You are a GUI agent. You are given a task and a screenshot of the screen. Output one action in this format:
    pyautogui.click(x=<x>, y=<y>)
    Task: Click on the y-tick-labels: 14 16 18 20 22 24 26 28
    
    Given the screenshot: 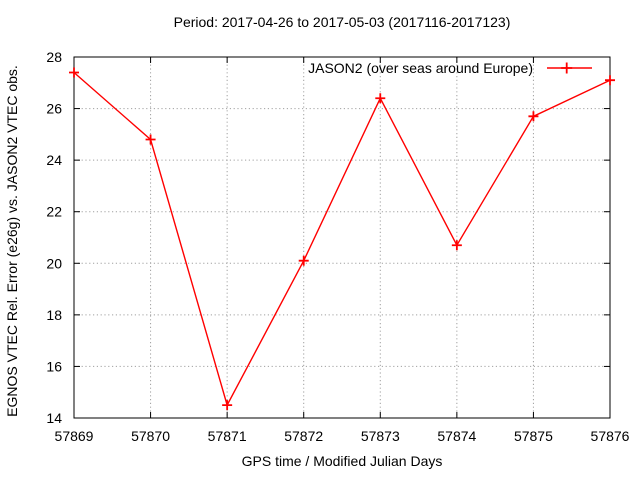 What is the action you would take?
    pyautogui.click(x=54, y=237)
    